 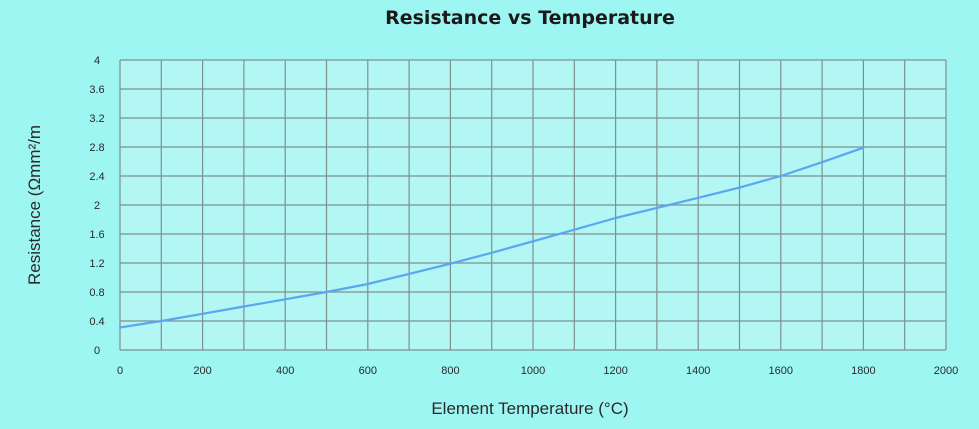 What do you see at coordinates (533, 371) in the screenshot?
I see `x-tick-label: 1000` at bounding box center [533, 371].